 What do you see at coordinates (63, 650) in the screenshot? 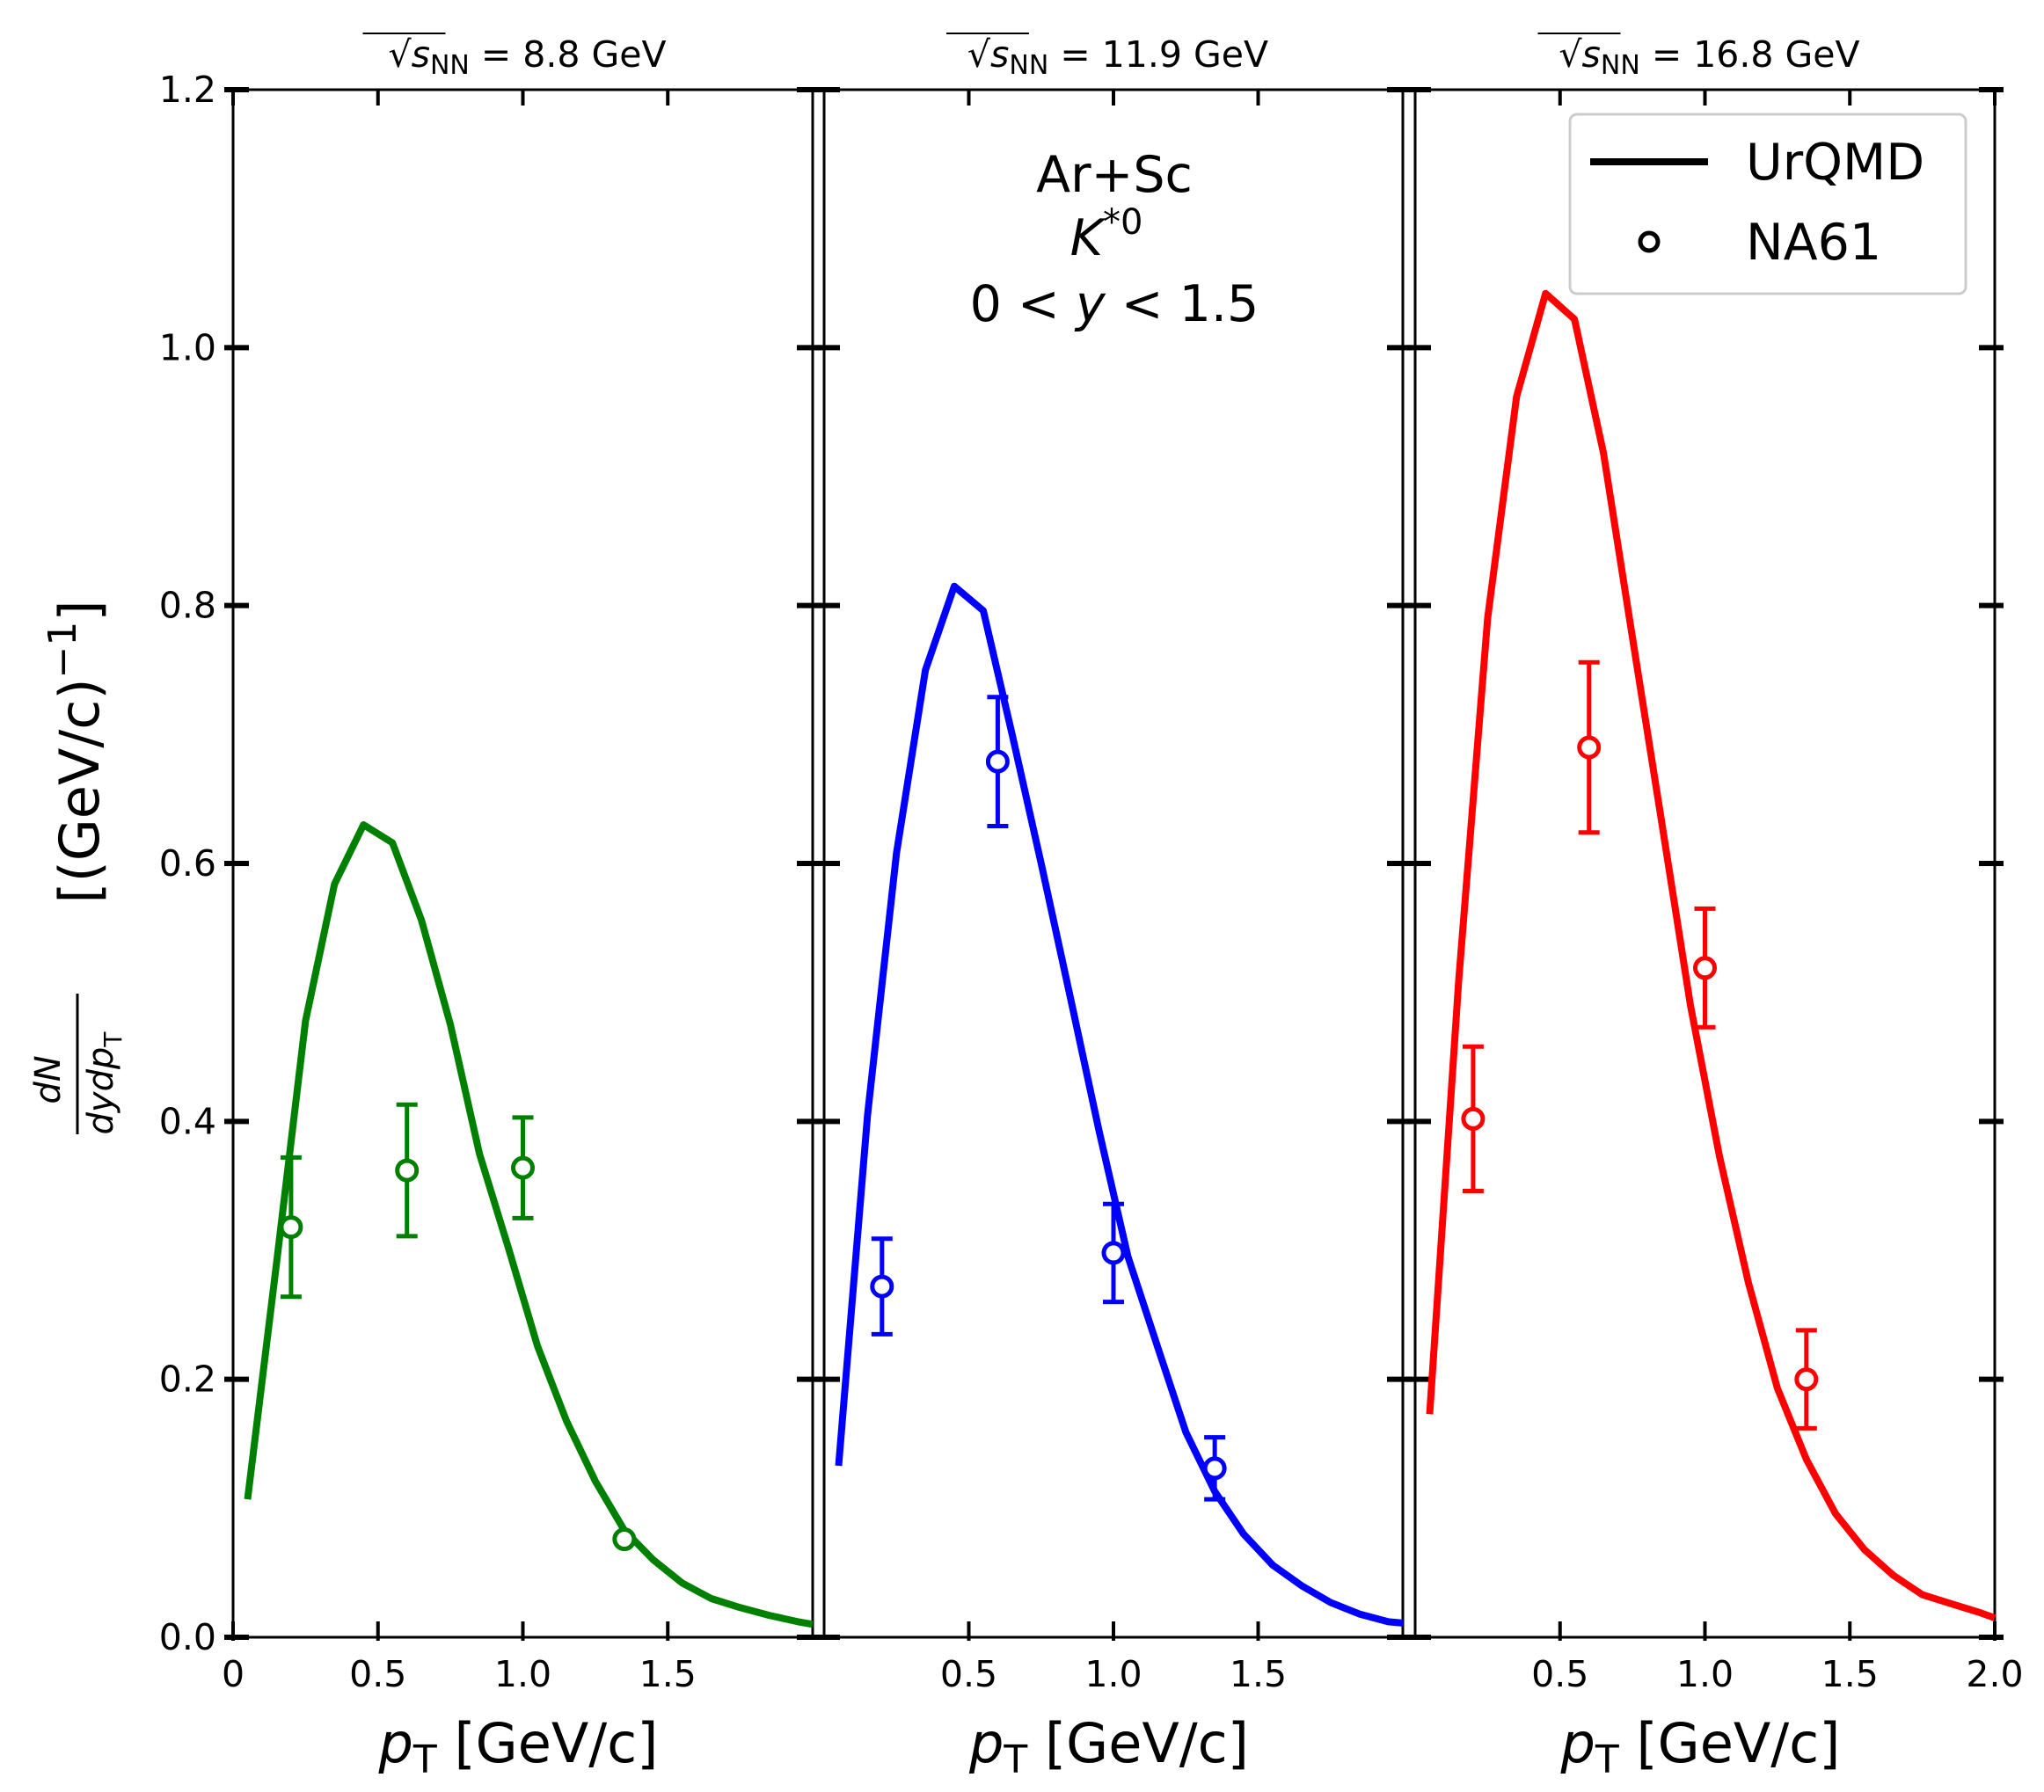
I see `y-label-exp: −1` at bounding box center [63, 650].